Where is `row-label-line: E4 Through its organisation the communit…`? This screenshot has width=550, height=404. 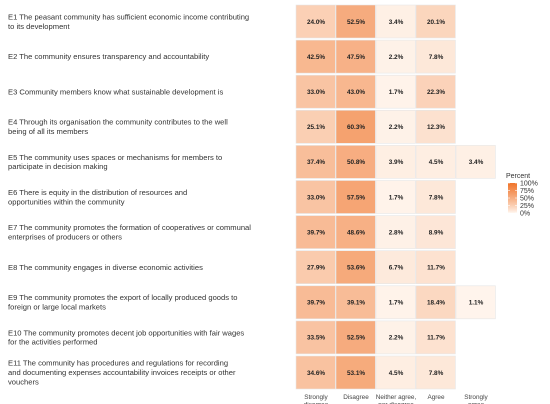
row-label-line: E4 Through its organisation the communit… is located at coordinates (118, 122).